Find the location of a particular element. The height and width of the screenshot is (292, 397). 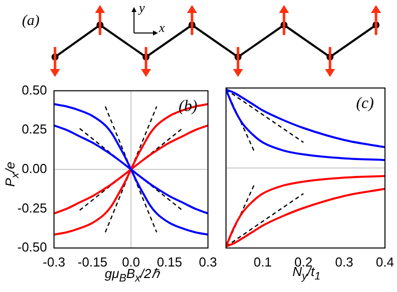

y-tick-label: 0.50 is located at coordinates (34, 90).